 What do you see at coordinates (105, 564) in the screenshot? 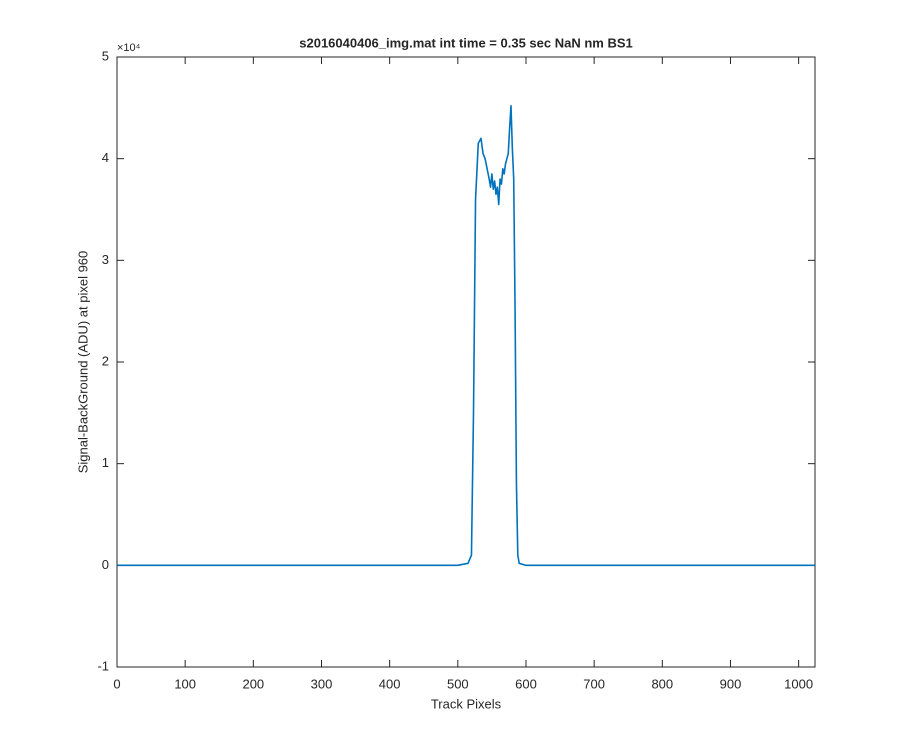
I see `y-tick-label: 0` at bounding box center [105, 564].